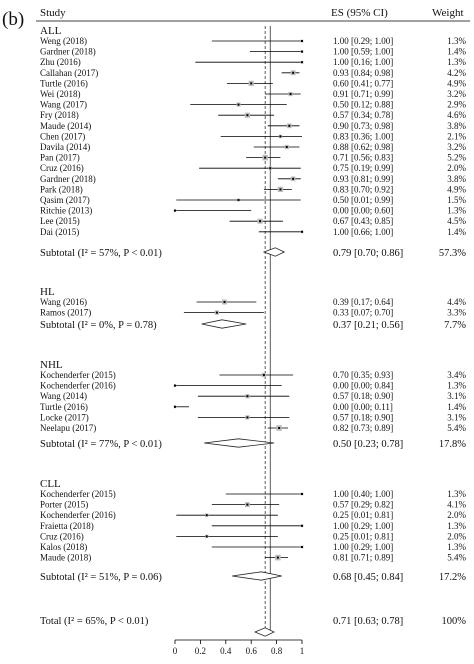 The height and width of the screenshot is (664, 474). Describe the element at coordinates (63, 396) in the screenshot. I see `study-label: Wang (2014)` at that location.